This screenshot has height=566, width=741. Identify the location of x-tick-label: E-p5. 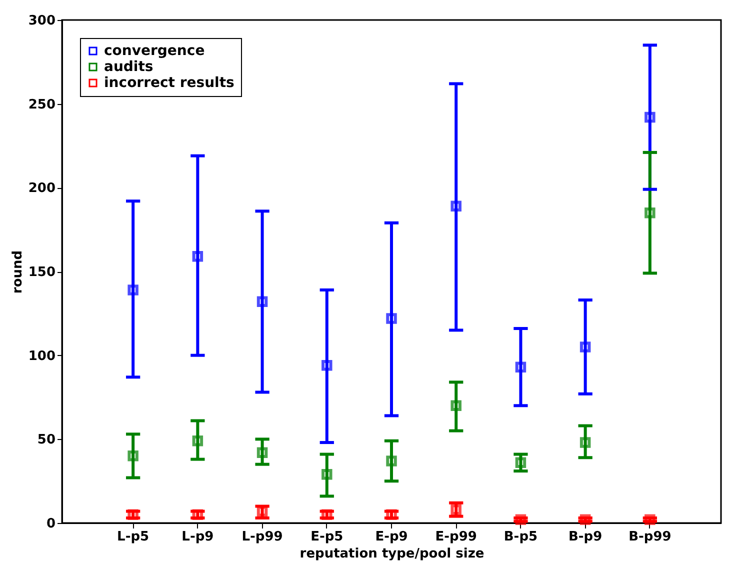
(327, 537).